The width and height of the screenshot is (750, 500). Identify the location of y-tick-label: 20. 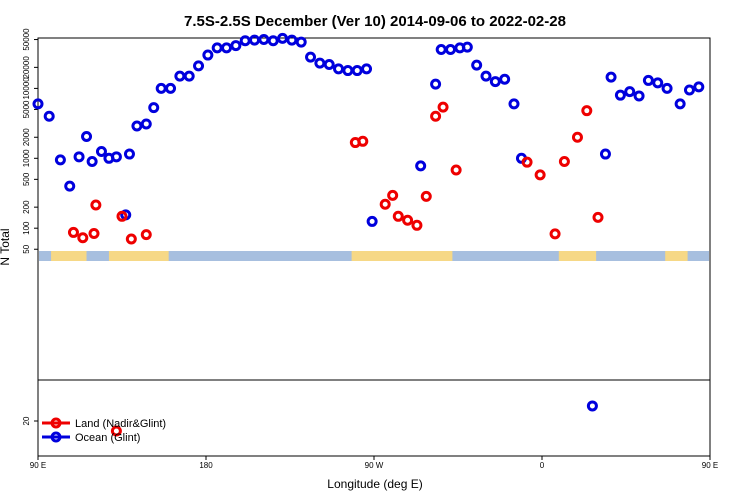
(26, 420).